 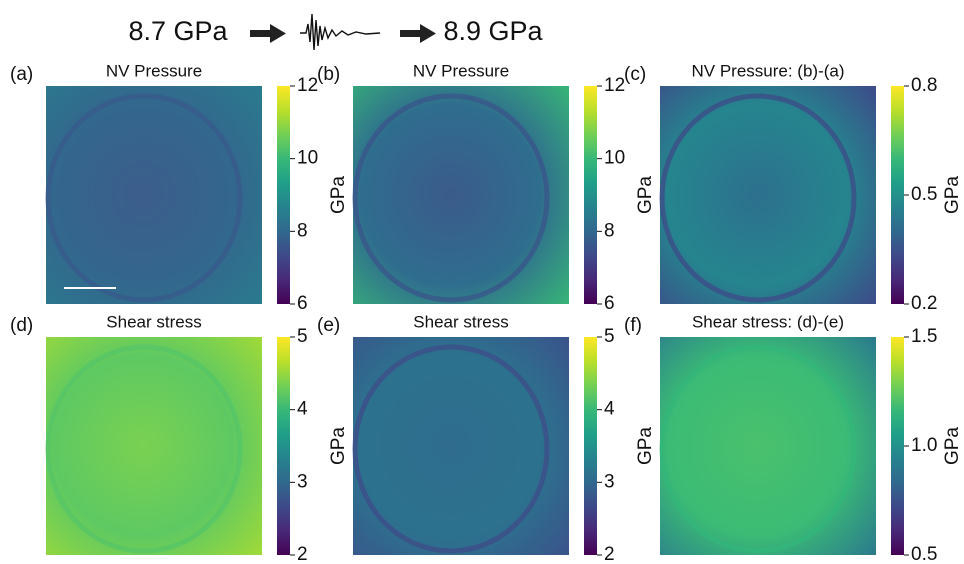 What do you see at coordinates (21, 325) in the screenshot?
I see `panel-label: (d)` at bounding box center [21, 325].